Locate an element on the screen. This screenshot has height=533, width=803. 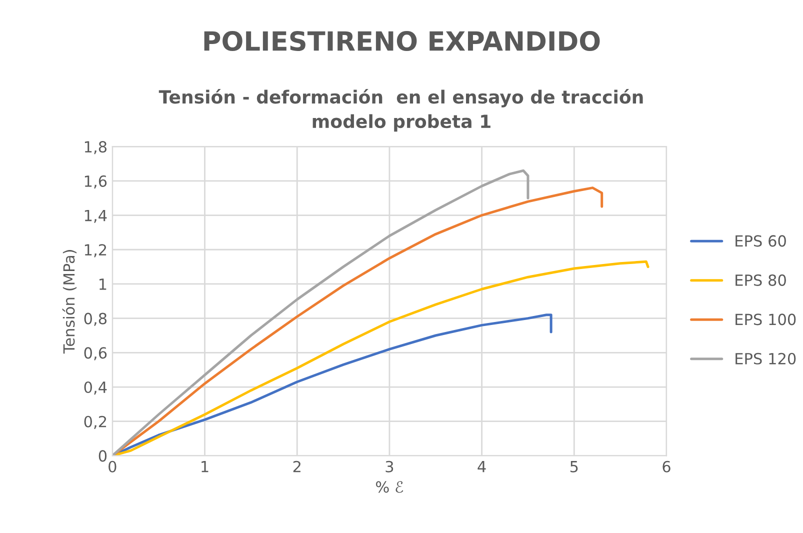
y-axis-title: Tensión (MPa) is located at coordinates (69, 302).